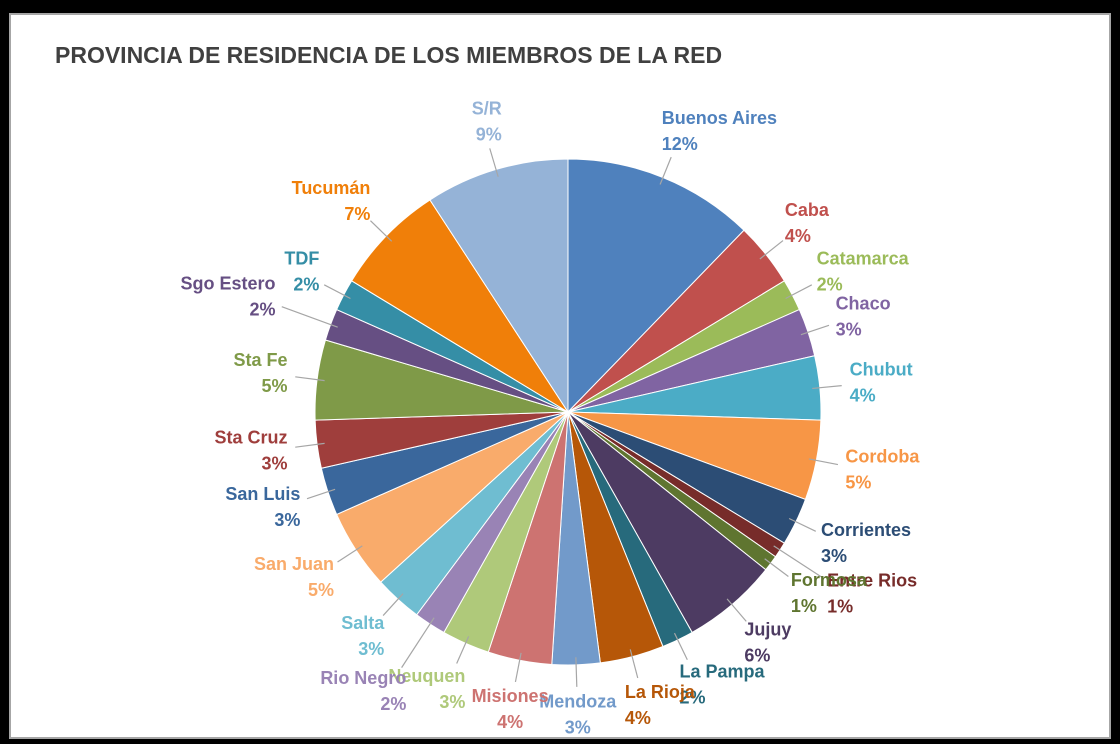  What do you see at coordinates (719, 118) in the screenshot?
I see `data-label-name: Buenos Aires` at bounding box center [719, 118].